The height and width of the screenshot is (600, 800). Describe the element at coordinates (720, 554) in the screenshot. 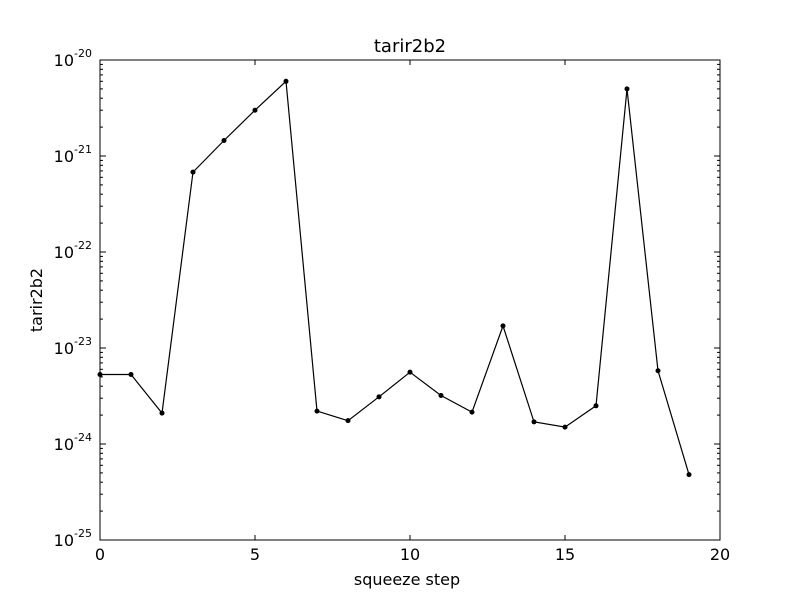

I see `x-tick-label: 20` at that location.